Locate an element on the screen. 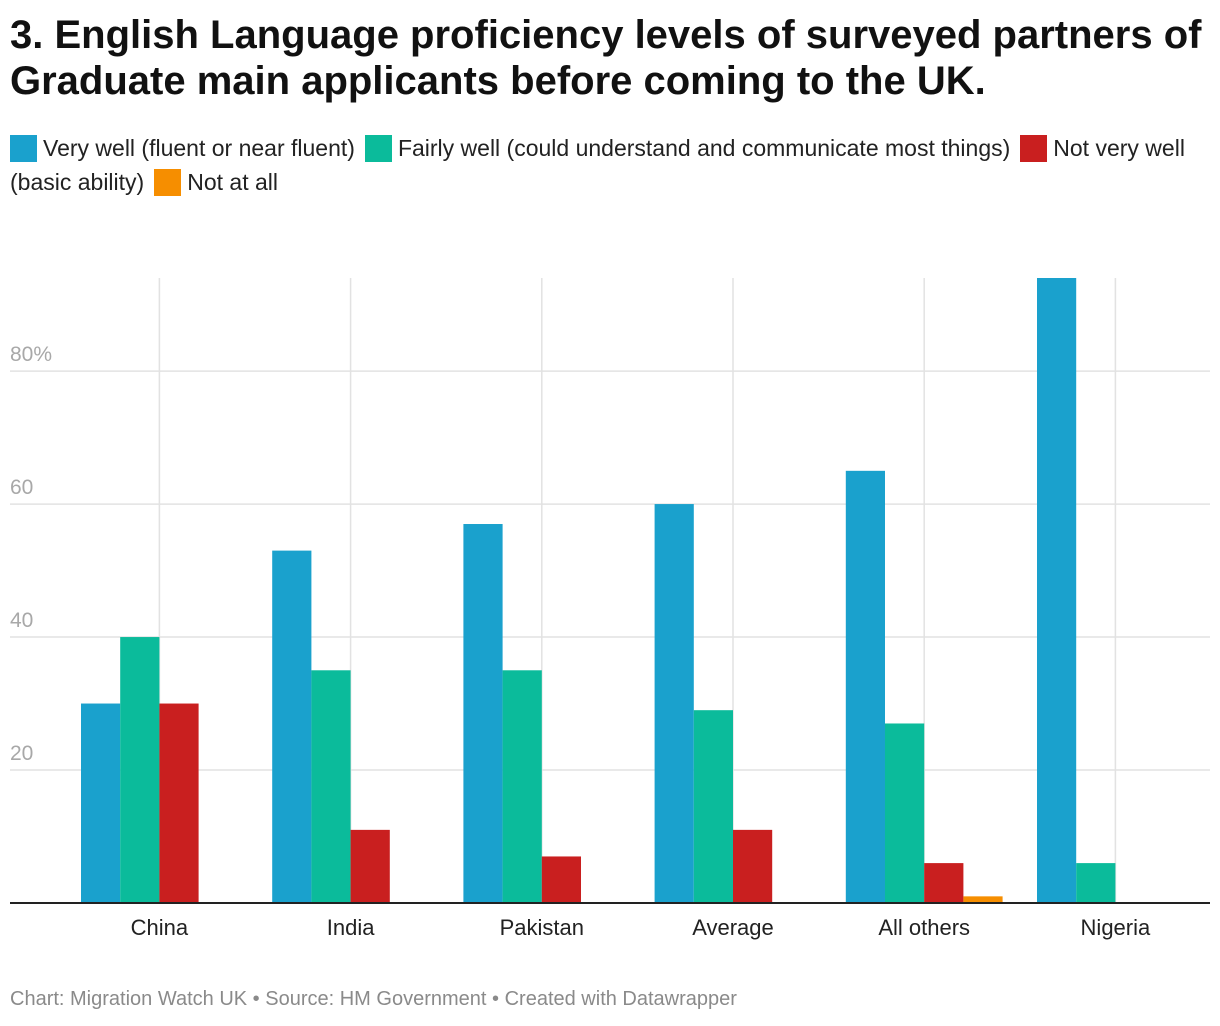  footer-source: Source: HM Government is located at coordinates (376, 999).